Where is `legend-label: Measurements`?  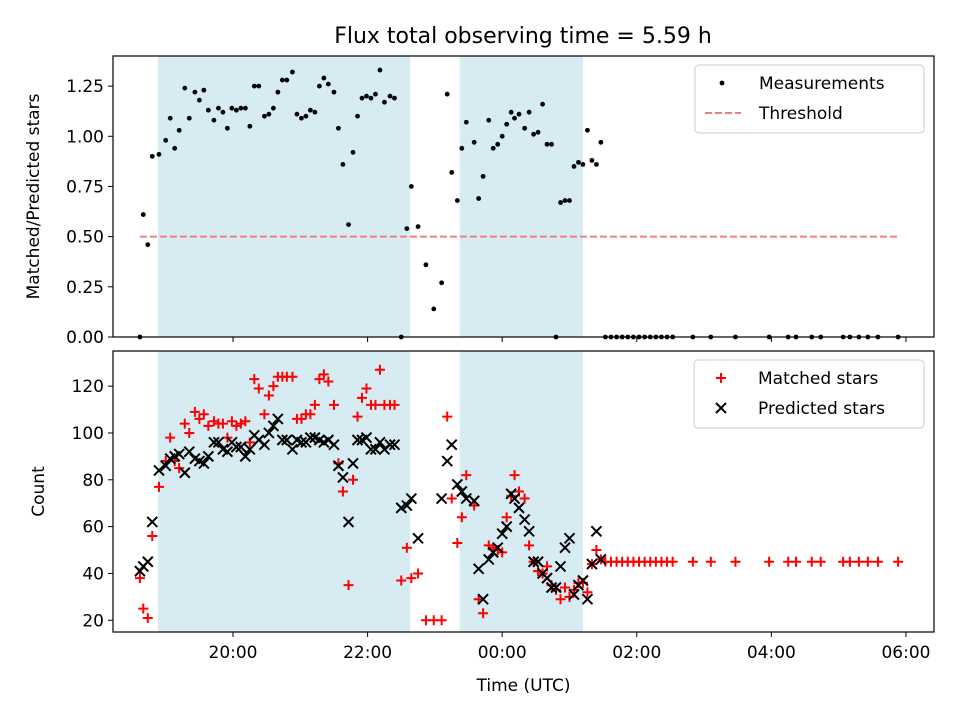 legend-label: Measurements is located at coordinates (822, 84).